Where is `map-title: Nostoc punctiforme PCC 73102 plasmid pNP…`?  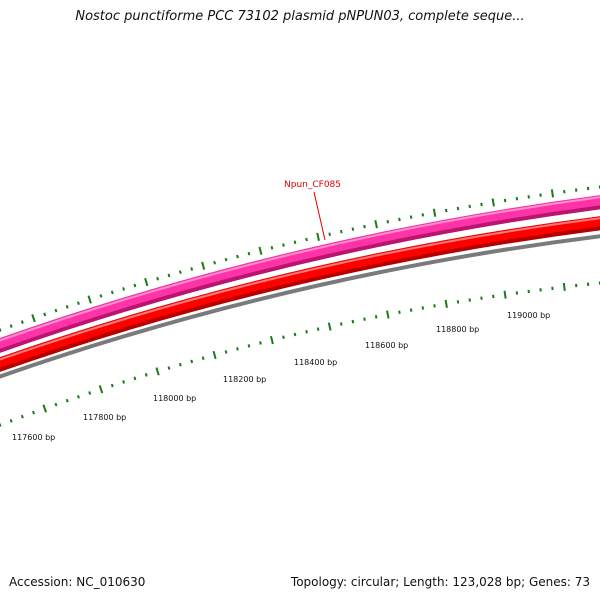
map-title: Nostoc punctiforme PCC 73102 plasmid pNP… is located at coordinates (300, 16).